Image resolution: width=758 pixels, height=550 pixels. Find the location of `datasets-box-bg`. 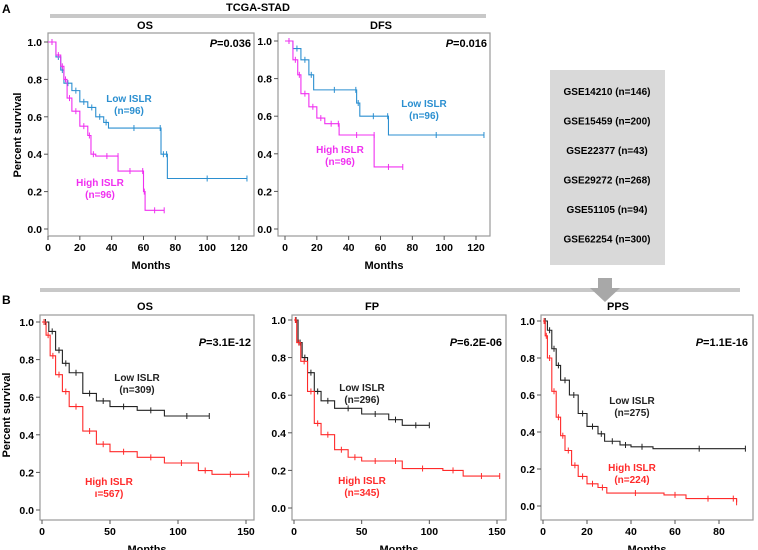

datasets-box-bg is located at coordinates (607, 167).